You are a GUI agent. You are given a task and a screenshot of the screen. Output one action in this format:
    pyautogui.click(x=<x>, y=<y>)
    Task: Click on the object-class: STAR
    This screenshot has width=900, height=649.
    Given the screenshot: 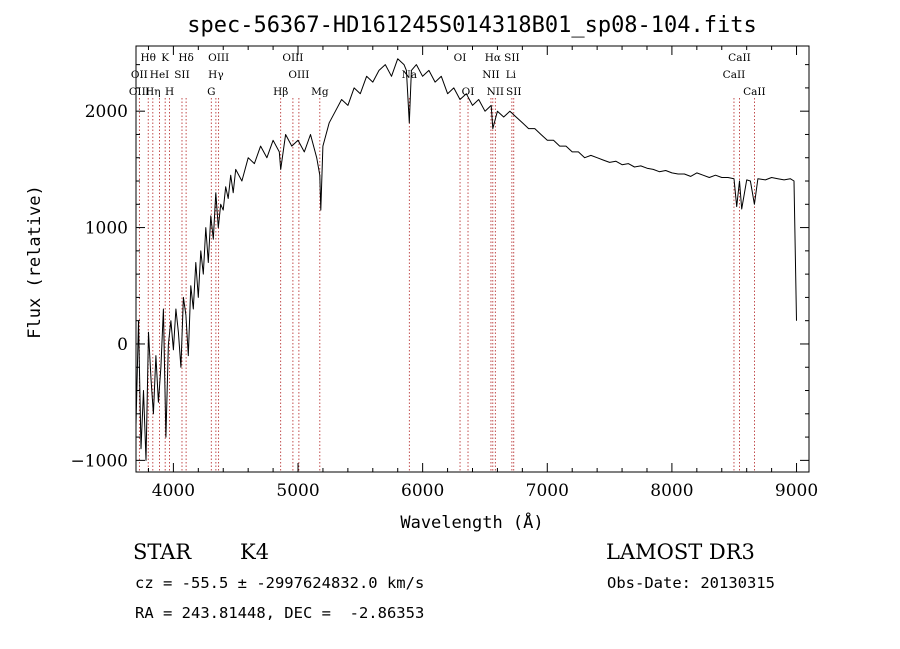 What is the action you would take?
    pyautogui.click(x=162, y=552)
    